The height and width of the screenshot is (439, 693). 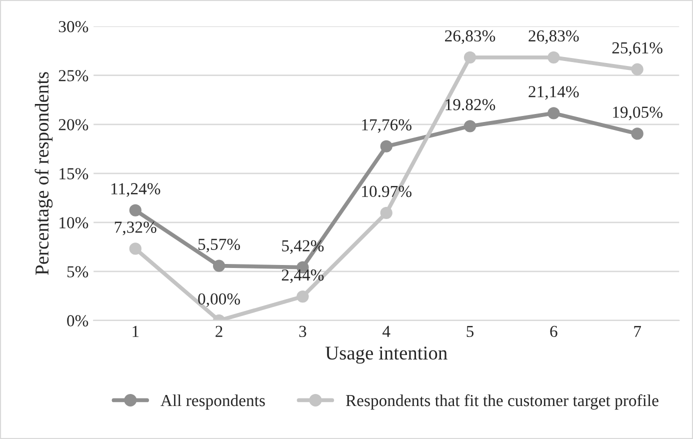 What do you see at coordinates (302, 332) in the screenshot?
I see `x-tick-label: 3` at bounding box center [302, 332].